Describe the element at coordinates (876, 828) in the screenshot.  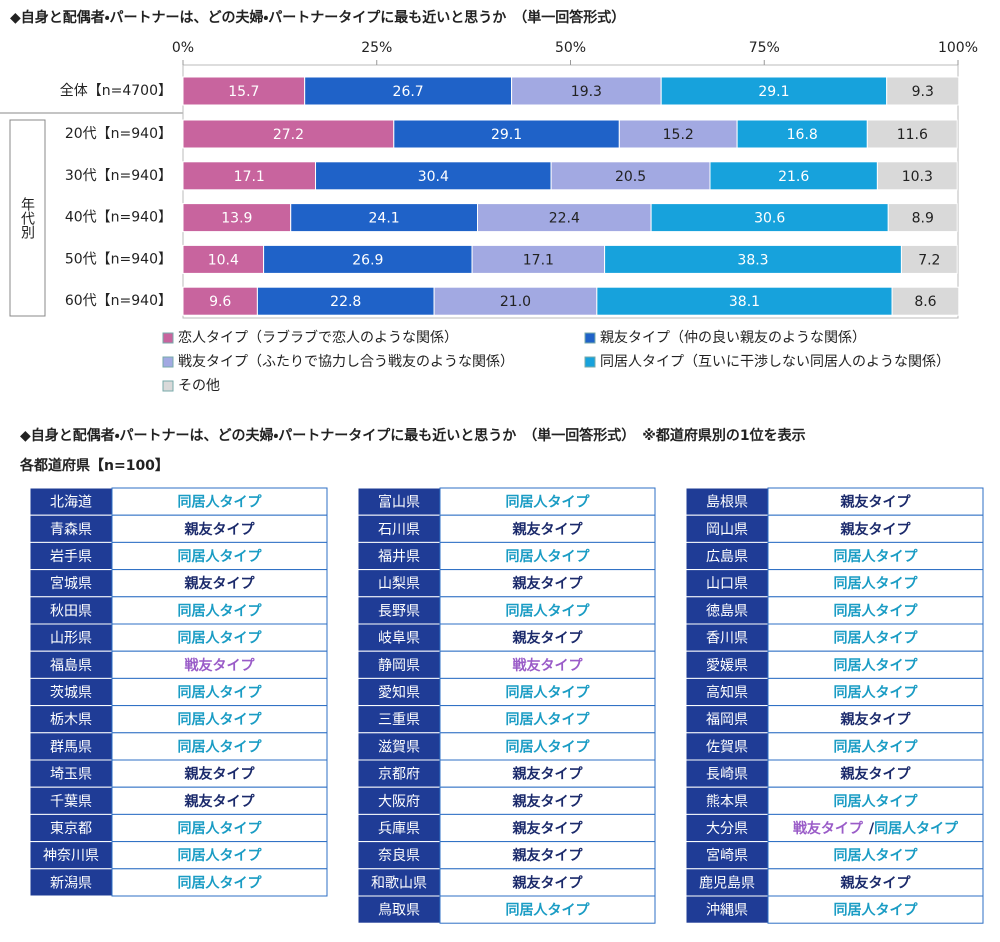
I see `type-text: 戦友タイプ /同居人タイプ` at that location.